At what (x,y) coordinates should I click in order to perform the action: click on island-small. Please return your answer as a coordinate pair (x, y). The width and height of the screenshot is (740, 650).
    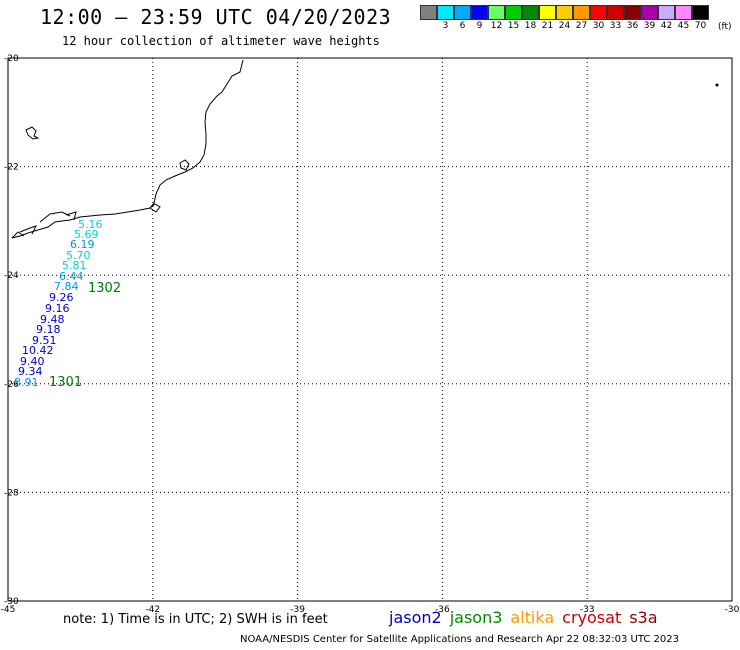
    Looking at the image, I should click on (32, 133).